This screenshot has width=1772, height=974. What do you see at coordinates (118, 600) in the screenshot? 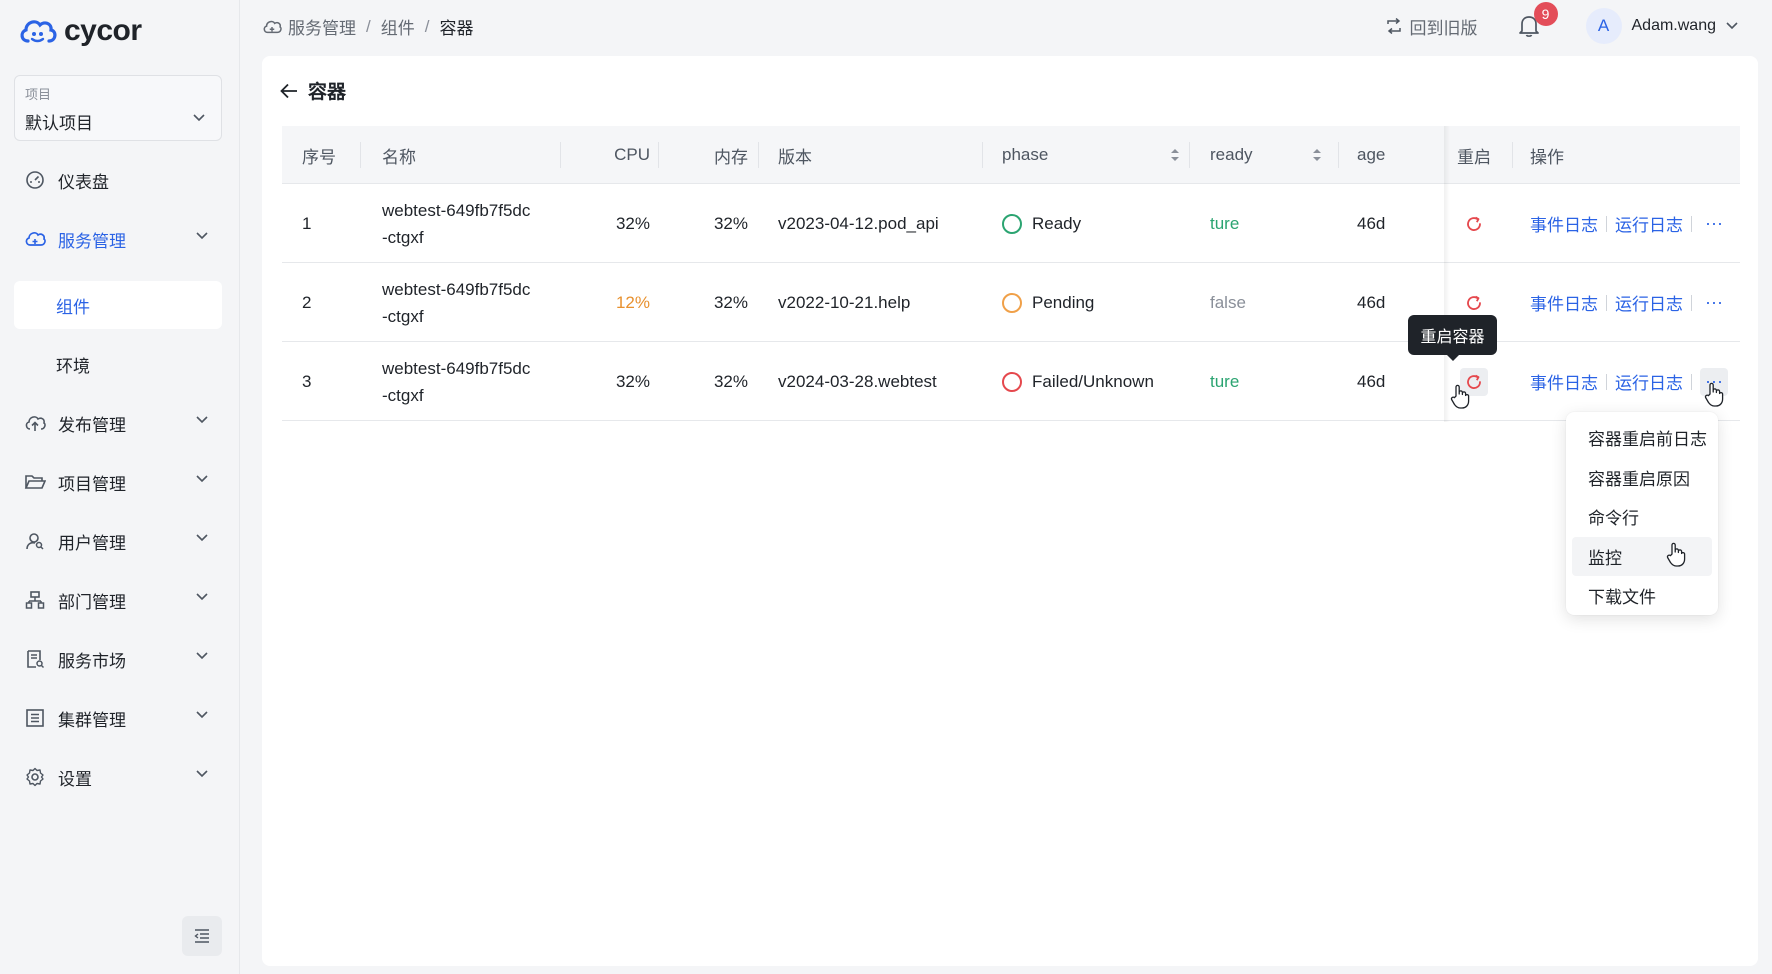
I see `sidebar-item-department-management: 部门管理` at bounding box center [118, 600].